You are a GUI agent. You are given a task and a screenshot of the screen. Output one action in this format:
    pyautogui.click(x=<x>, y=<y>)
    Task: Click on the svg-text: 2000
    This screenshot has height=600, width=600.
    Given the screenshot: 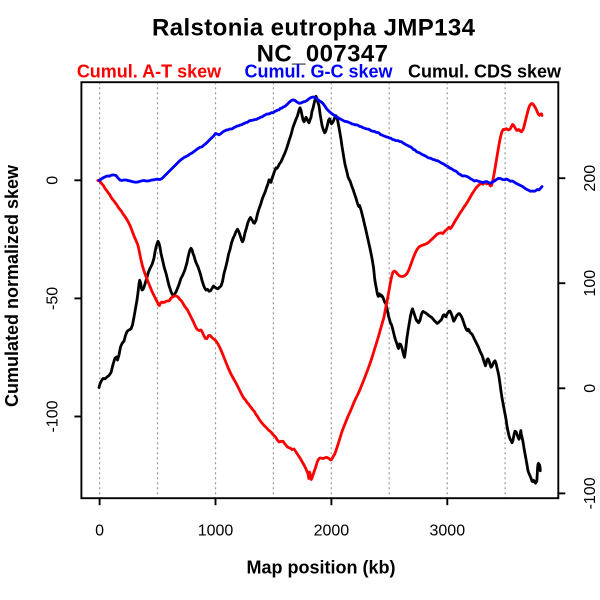 What is the action you would take?
    pyautogui.click(x=332, y=531)
    